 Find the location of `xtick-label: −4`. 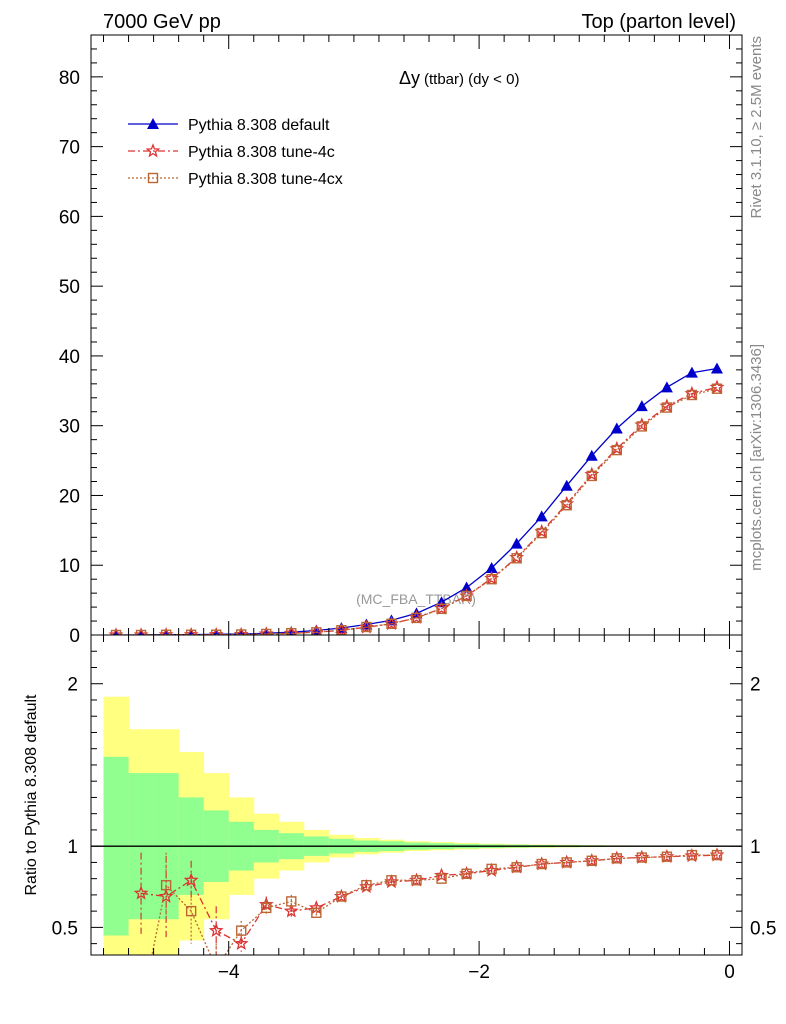

xtick-label: −4 is located at coordinates (229, 972).